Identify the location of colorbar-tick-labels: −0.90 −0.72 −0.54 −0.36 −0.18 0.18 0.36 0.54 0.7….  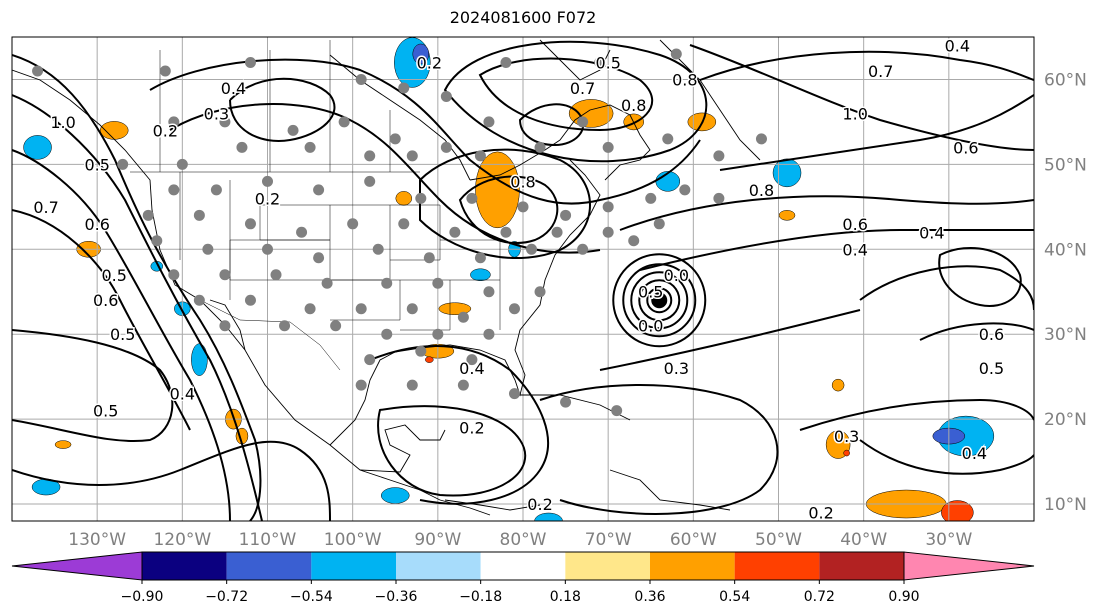
(520, 592).